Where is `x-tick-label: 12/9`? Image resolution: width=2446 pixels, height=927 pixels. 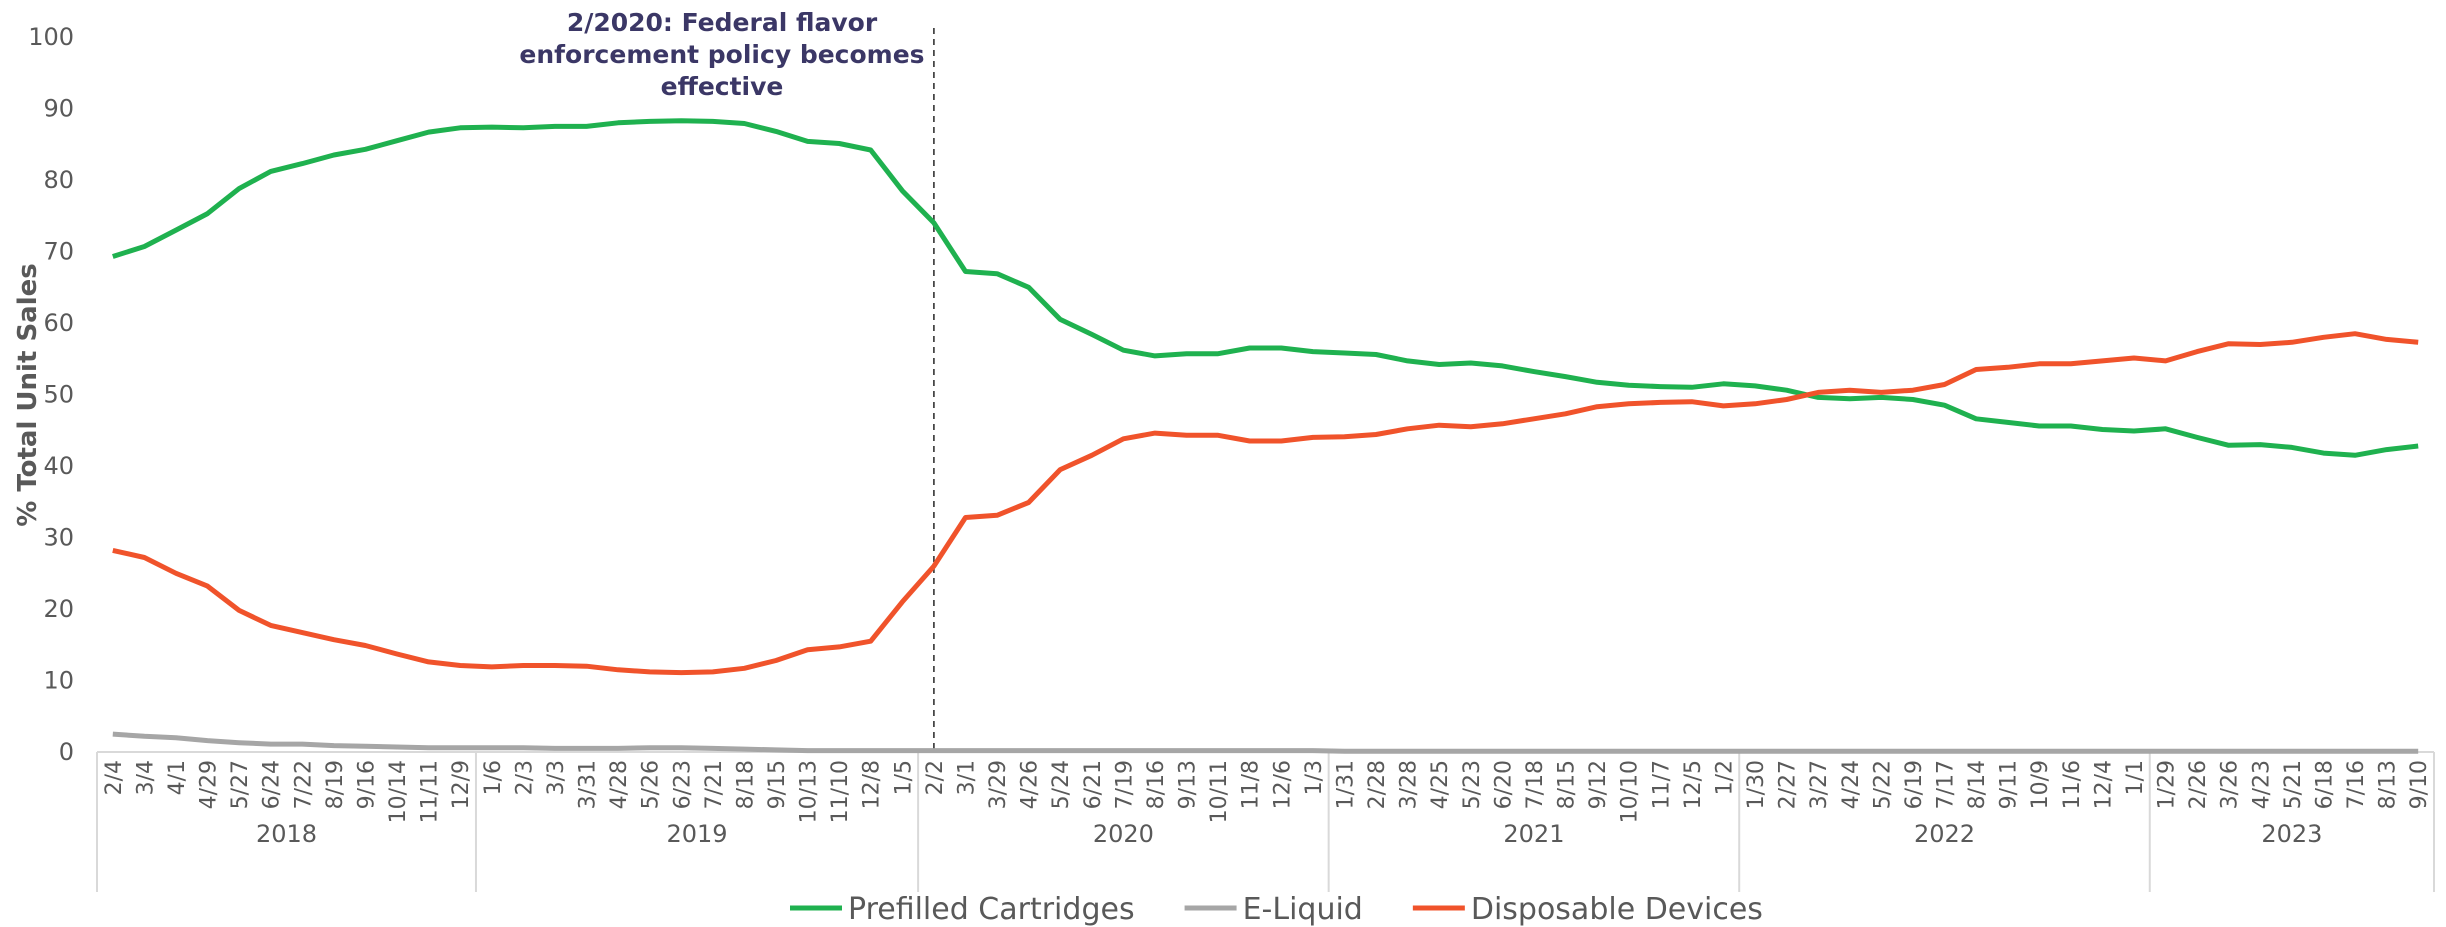
x-tick-label: 12/9 is located at coordinates (461, 784).